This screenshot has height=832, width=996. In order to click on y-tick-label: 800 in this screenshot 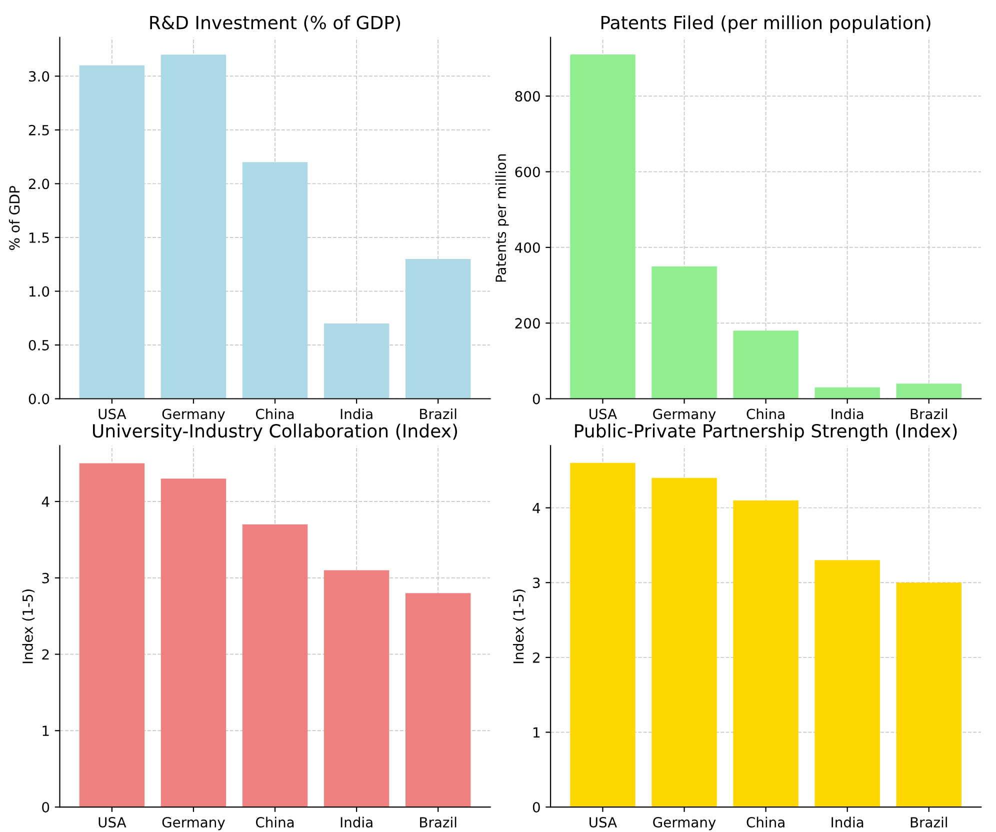, I will do `click(527, 96)`.